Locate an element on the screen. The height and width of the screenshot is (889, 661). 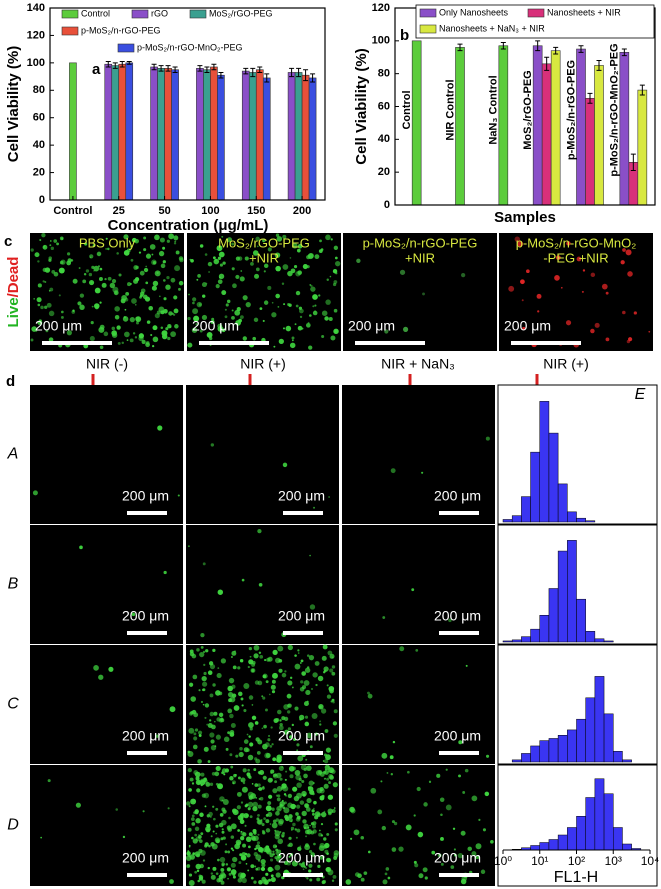
column-label: NIR + NaN₃ is located at coordinates (418, 364).